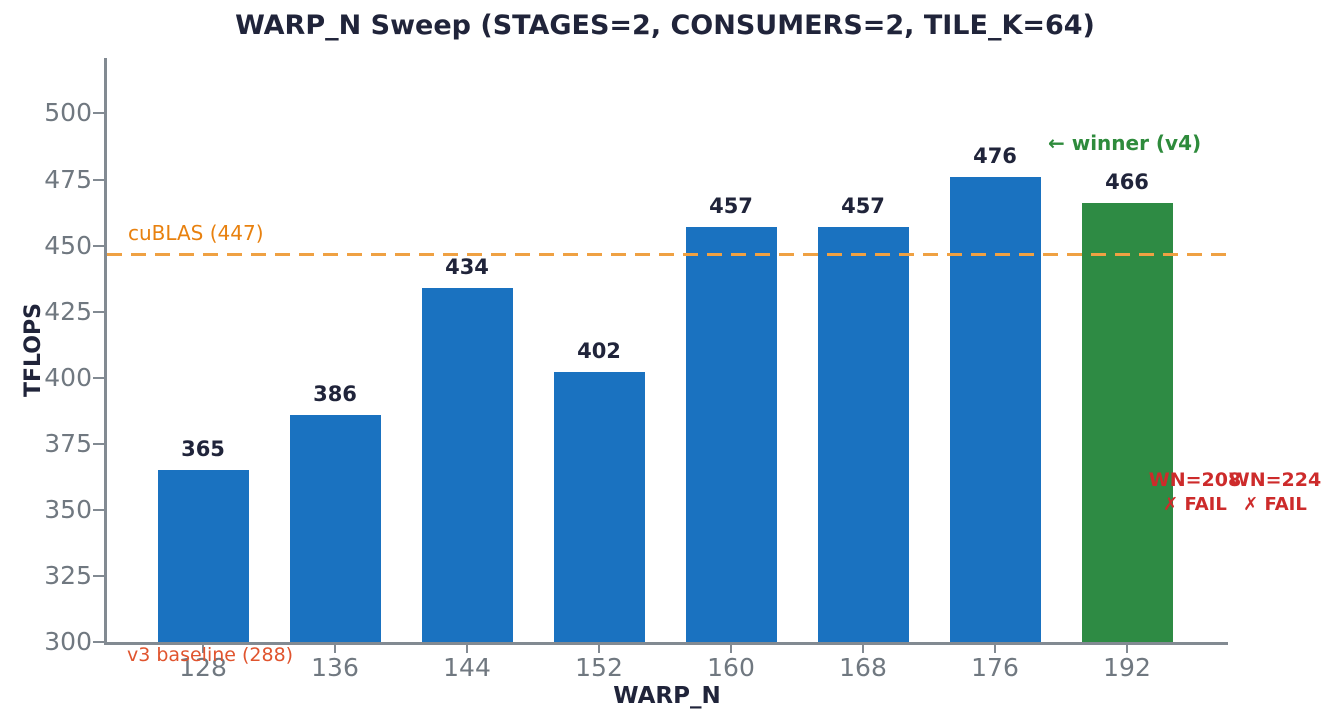 Image resolution: width=1330 pixels, height=727 pixels. Describe the element at coordinates (68, 179) in the screenshot. I see `y-tick-label: 475` at that location.